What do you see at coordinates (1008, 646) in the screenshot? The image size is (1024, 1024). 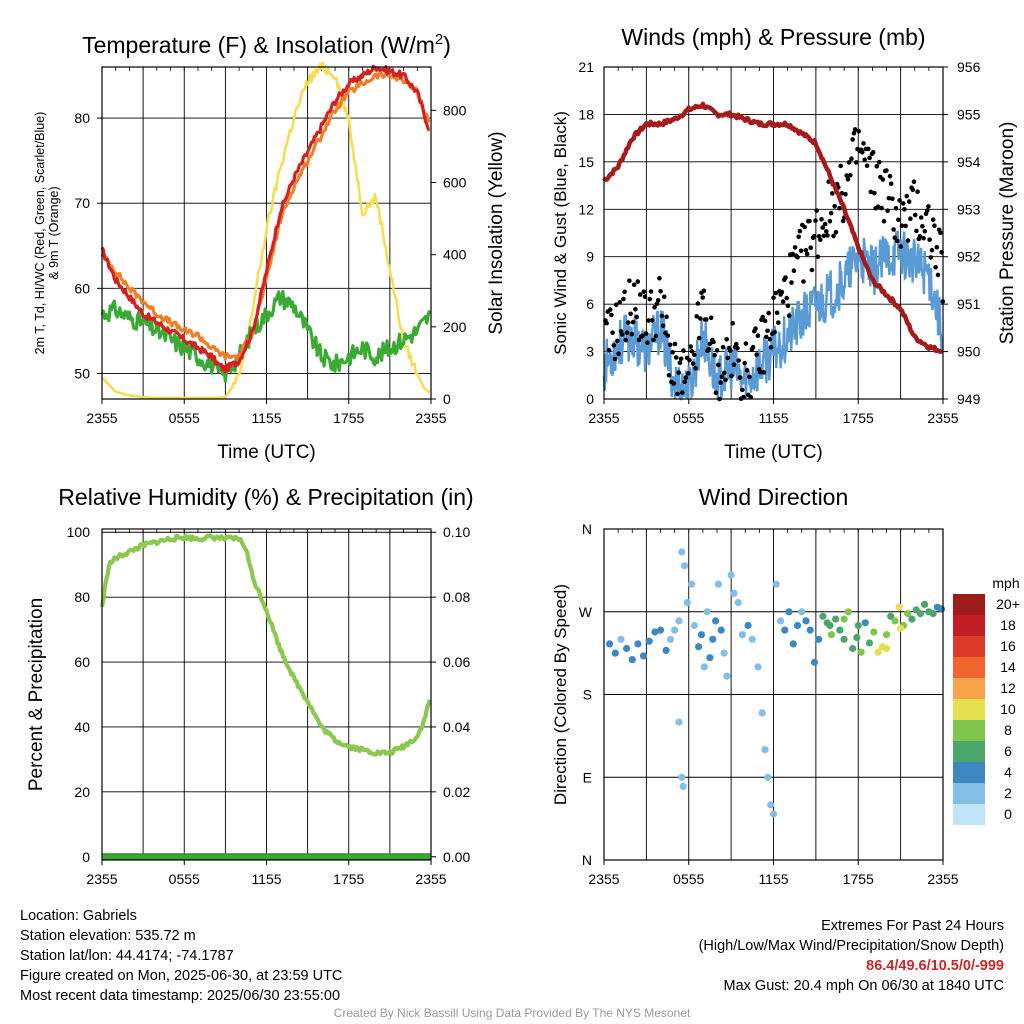 I see `colorbar-label: 16` at bounding box center [1008, 646].